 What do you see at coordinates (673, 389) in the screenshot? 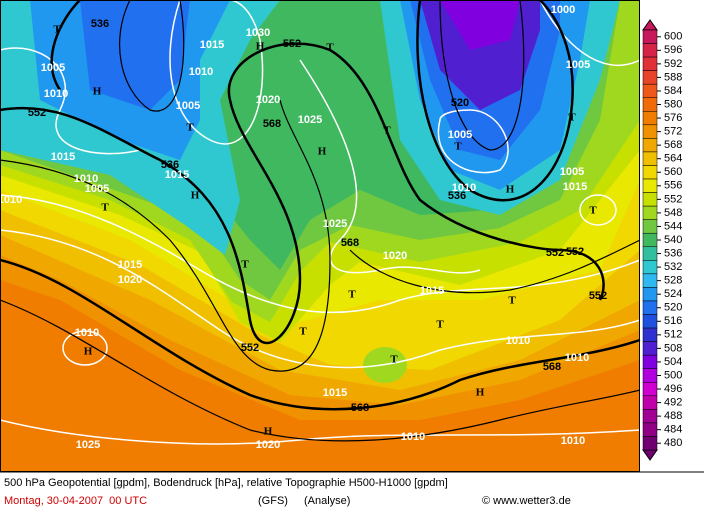
I see `colorbar-label: 496` at bounding box center [673, 389].